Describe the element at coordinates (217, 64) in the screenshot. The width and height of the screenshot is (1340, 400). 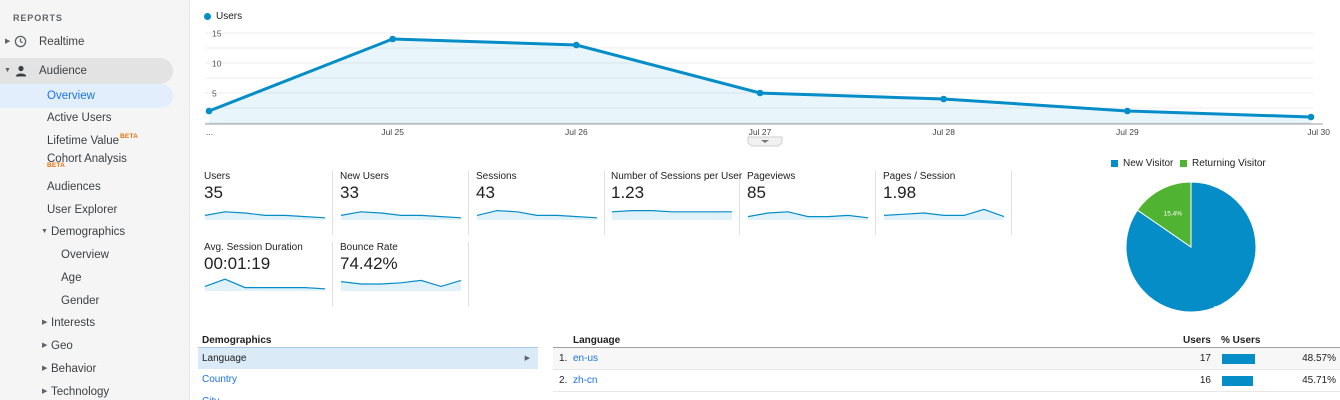
I see `y-tick-label: 10` at that location.